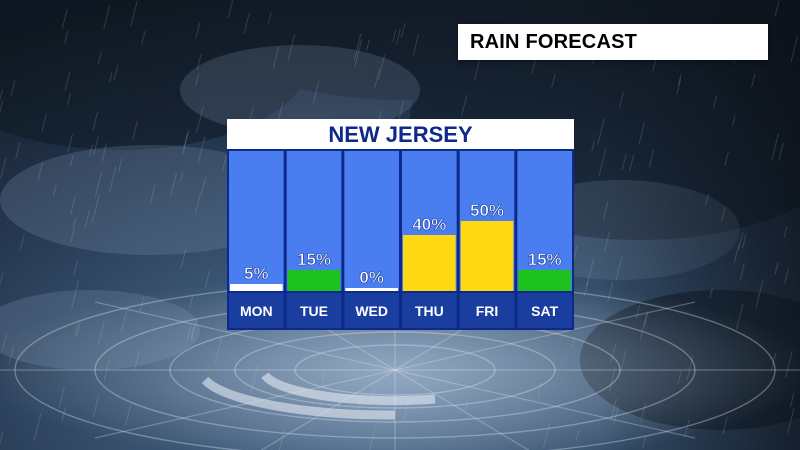 This screenshot has width=800, height=450. Describe the element at coordinates (429, 263) in the screenshot. I see `bar-thu` at that location.